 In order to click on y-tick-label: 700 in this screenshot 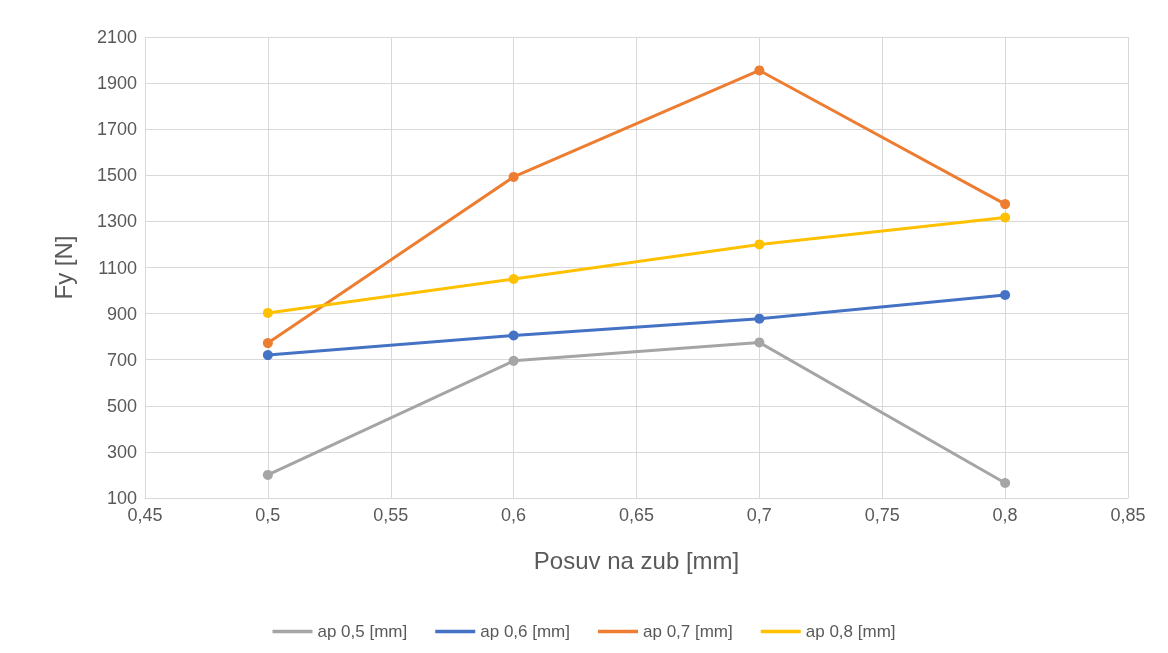, I will do `click(121, 359)`.